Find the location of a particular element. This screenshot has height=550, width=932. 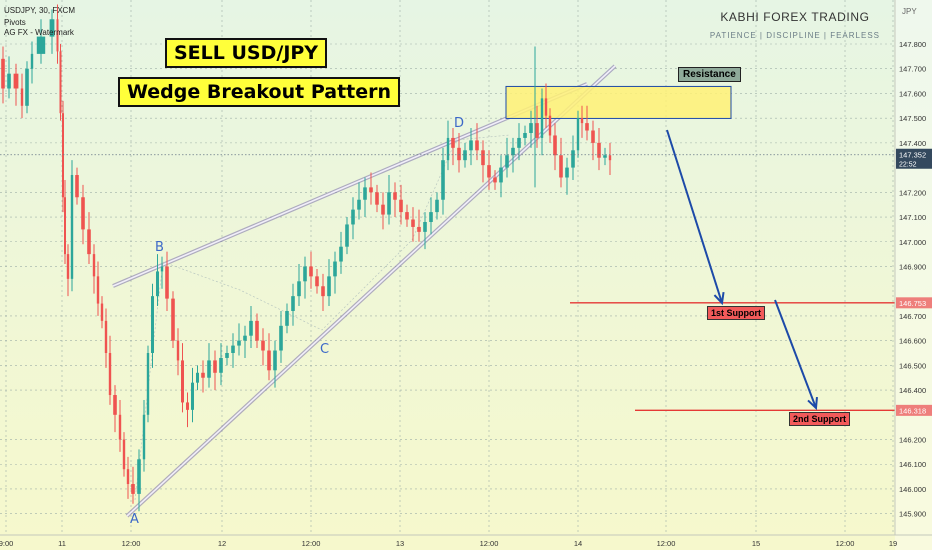

time-tick-label: 15 is located at coordinates (756, 543).